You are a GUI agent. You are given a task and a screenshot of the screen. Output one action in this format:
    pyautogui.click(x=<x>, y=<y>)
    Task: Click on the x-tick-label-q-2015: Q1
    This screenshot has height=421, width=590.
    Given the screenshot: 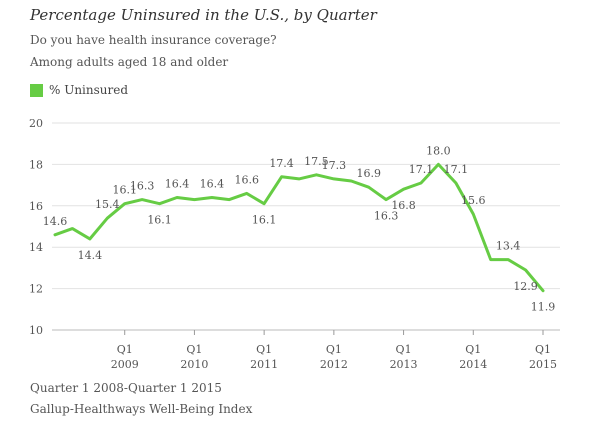 What is the action you would take?
    pyautogui.click(x=543, y=349)
    